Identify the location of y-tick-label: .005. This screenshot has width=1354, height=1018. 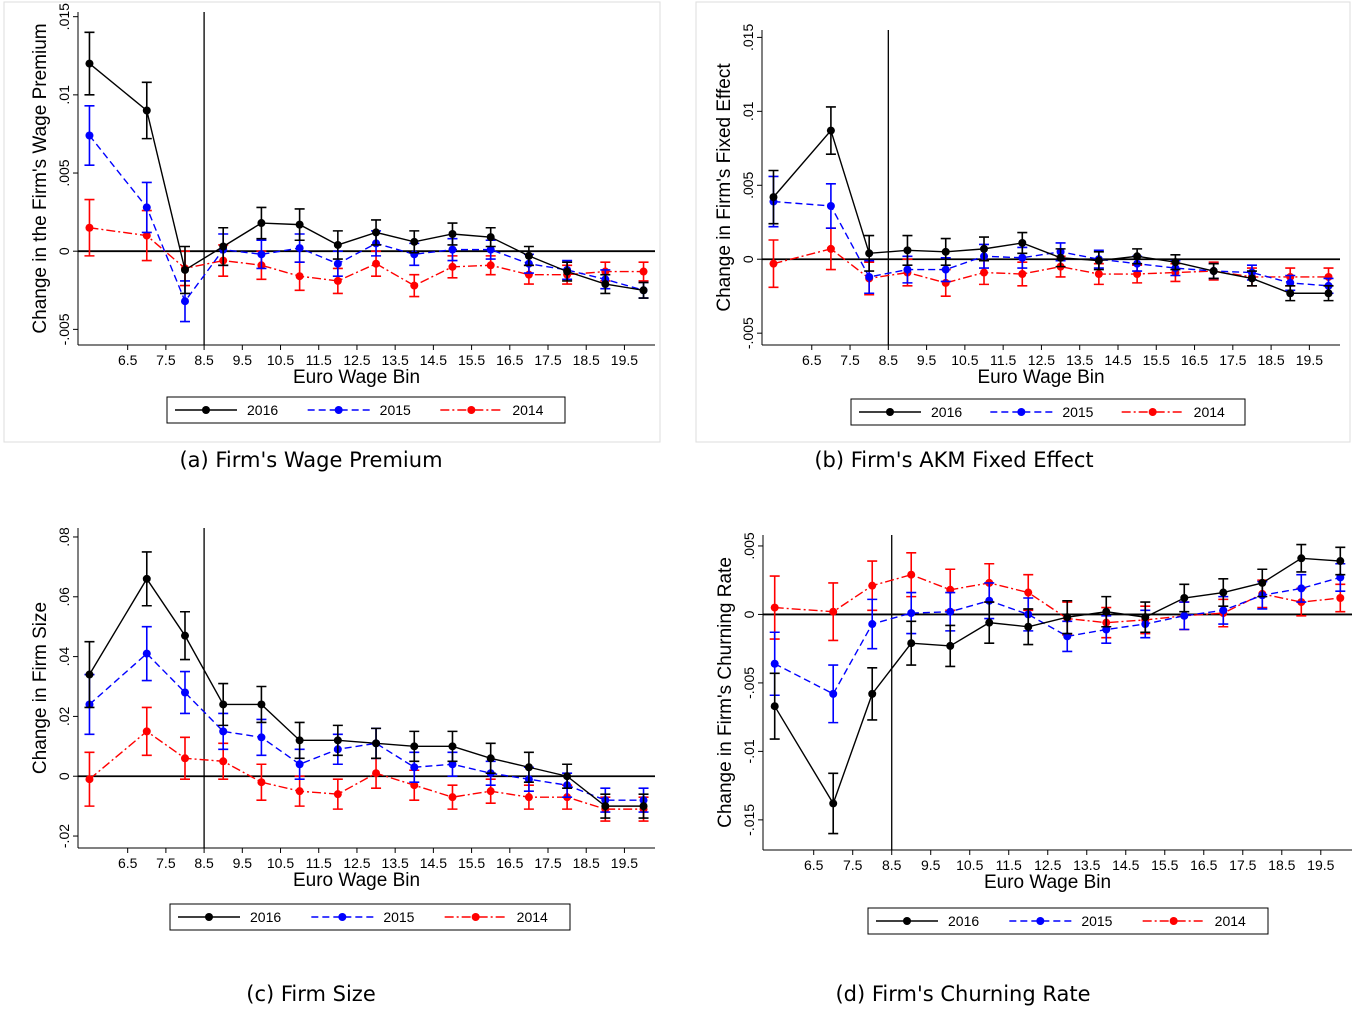
(64, 172).